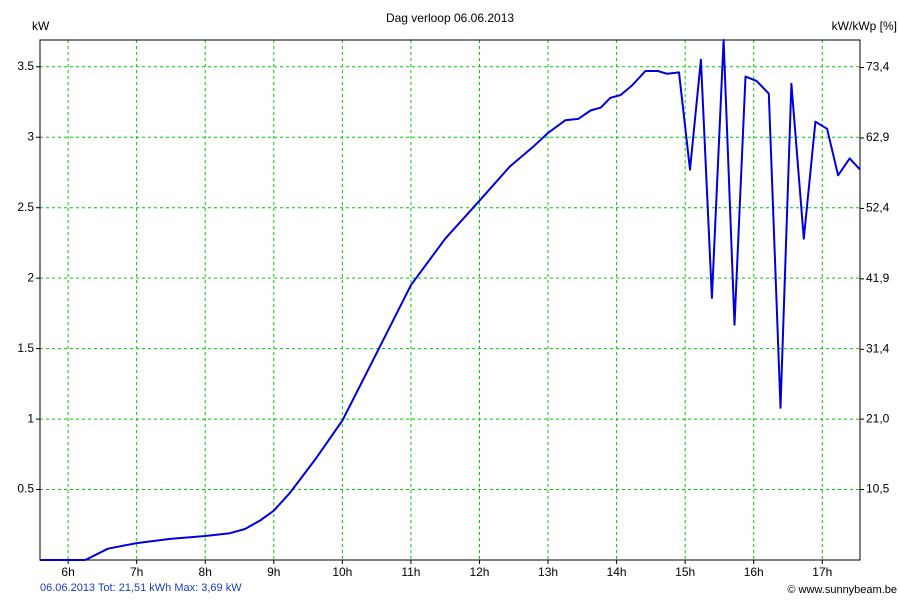  Describe the element at coordinates (617, 572) in the screenshot. I see `x-tick-label: 14h` at that location.